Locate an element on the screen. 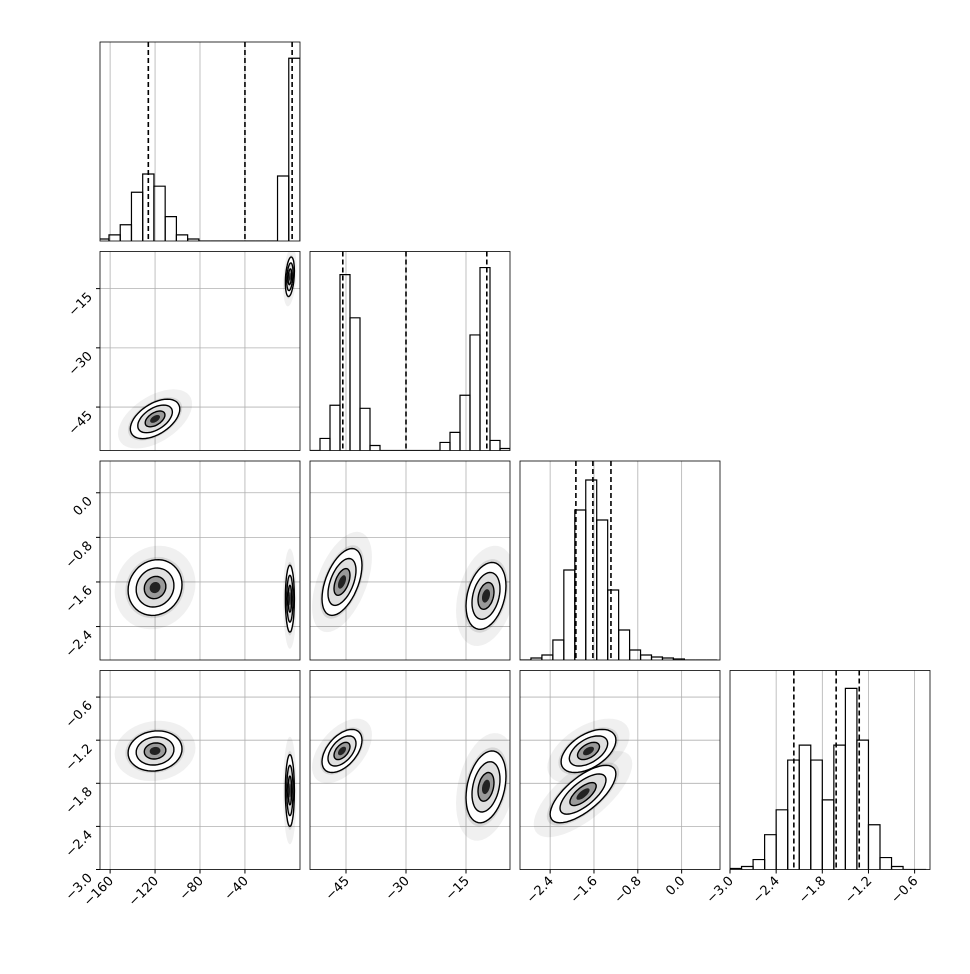 Image resolution: width=970 pixels, height=974 pixels. x-tick-label: −15 is located at coordinates (458, 889).